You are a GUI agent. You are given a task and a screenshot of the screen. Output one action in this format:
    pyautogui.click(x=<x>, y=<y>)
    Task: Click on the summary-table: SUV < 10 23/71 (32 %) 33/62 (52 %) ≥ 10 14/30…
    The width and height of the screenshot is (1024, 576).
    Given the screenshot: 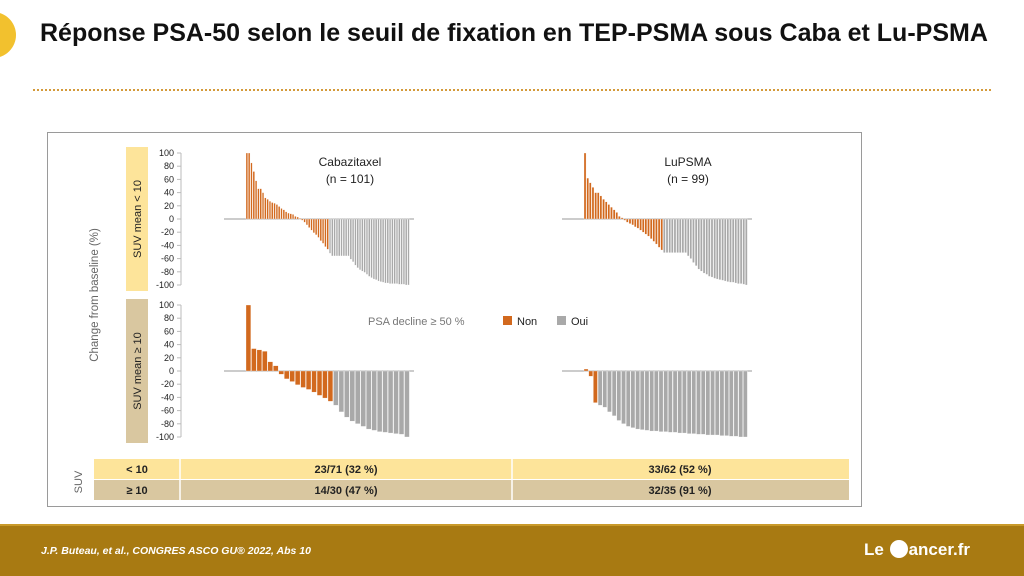 What is the action you would take?
    pyautogui.click(x=461, y=479)
    